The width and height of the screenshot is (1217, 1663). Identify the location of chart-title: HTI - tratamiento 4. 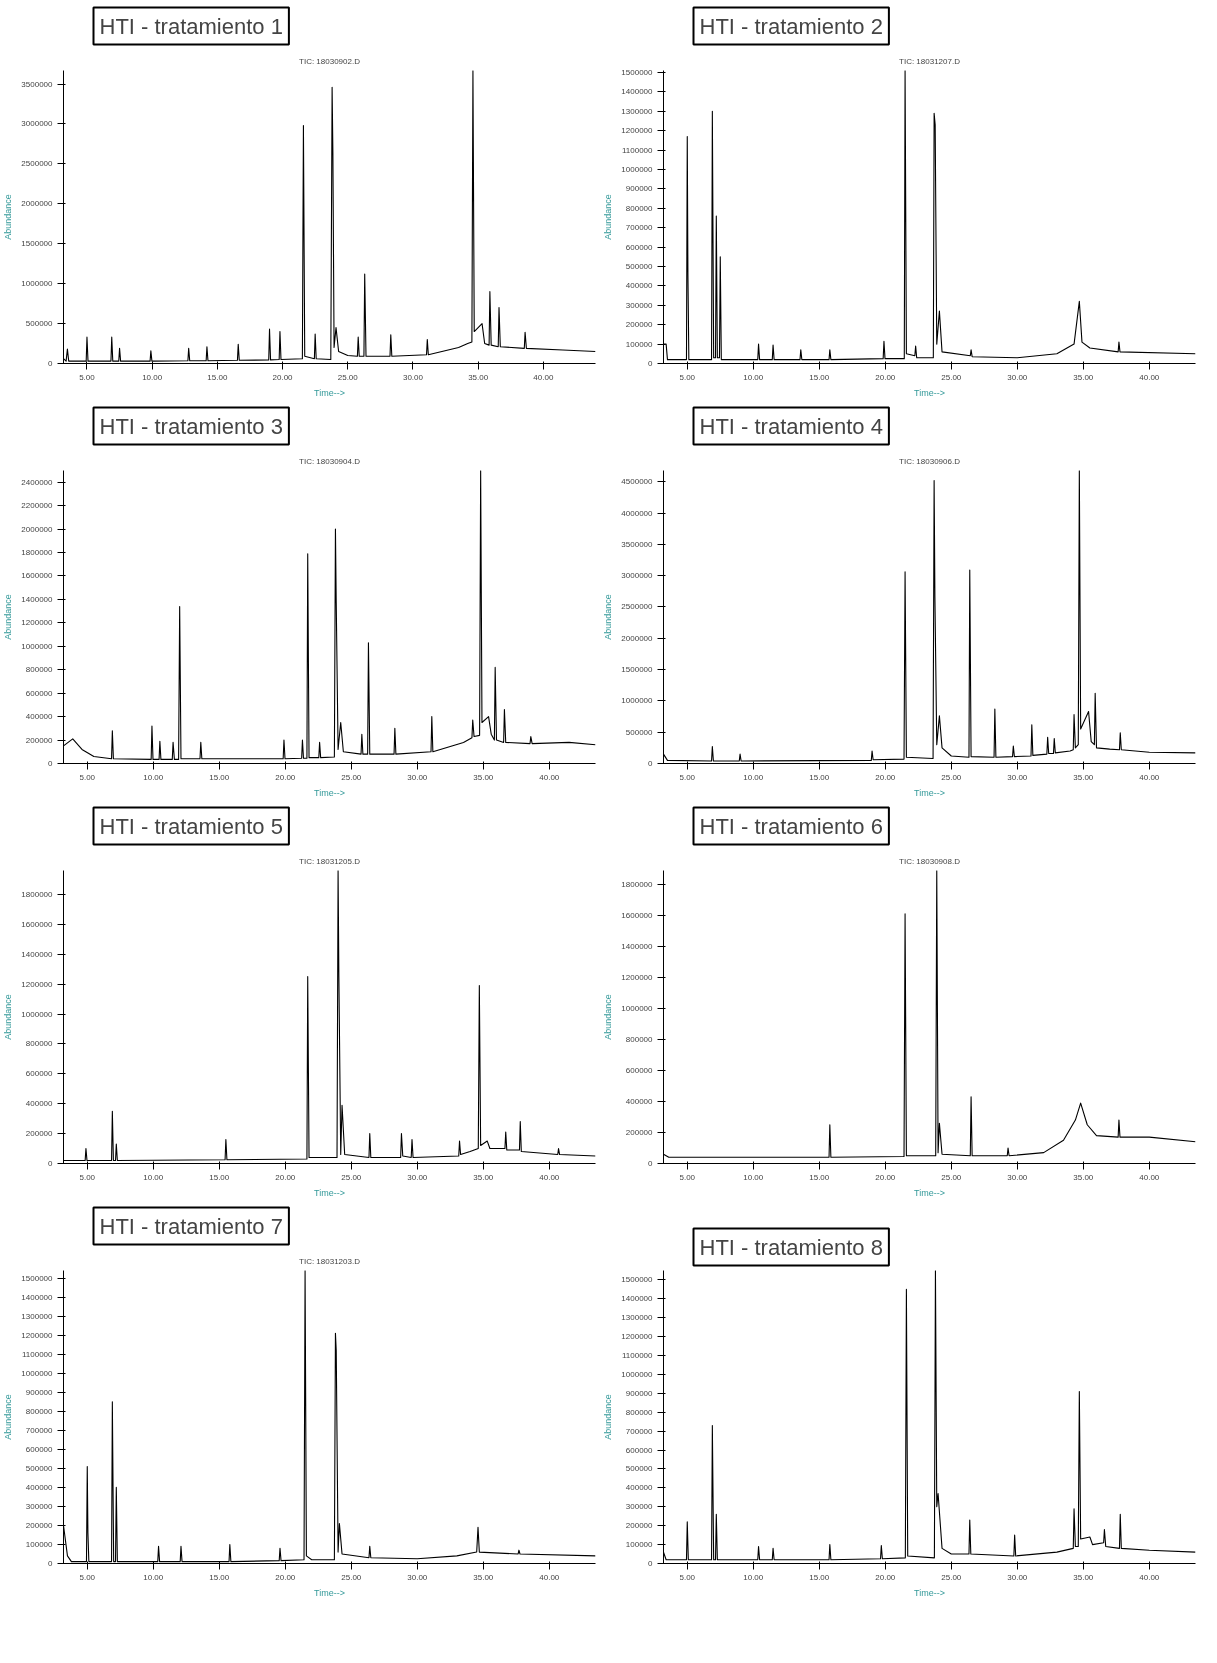
(791, 426).